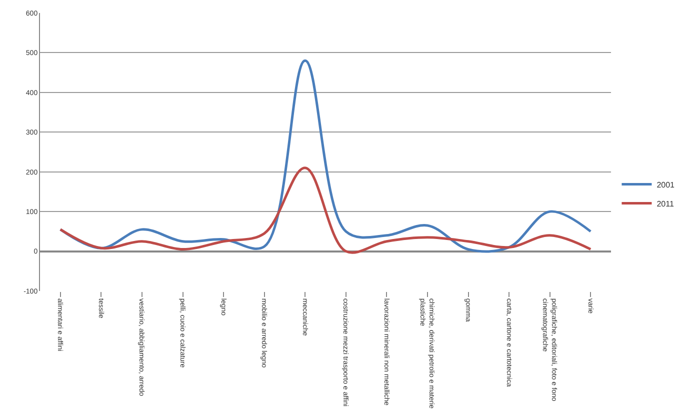 Image resolution: width=691 pixels, height=419 pixels. I want to click on legend-label: 2001, so click(666, 185).